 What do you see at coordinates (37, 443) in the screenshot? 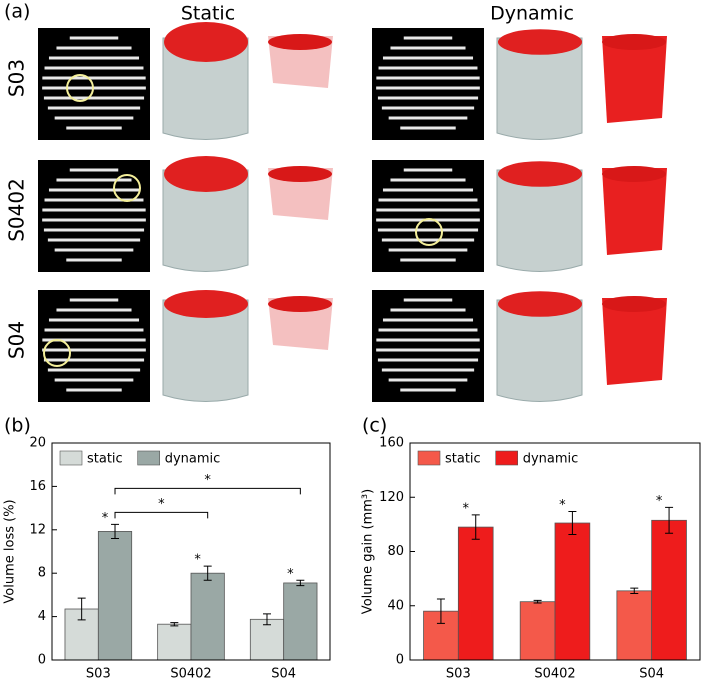
I see `y-tick-label: 20` at bounding box center [37, 443].